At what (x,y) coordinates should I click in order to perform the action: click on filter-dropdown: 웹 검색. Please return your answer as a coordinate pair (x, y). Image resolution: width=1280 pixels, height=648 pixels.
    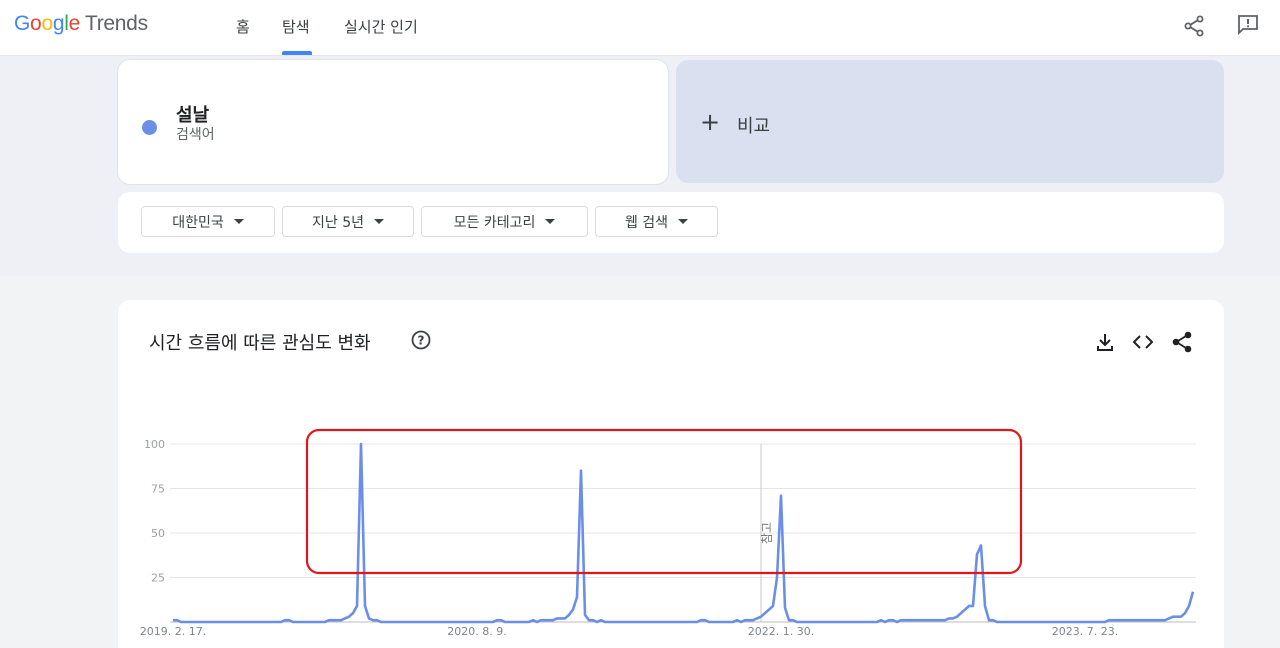
    Looking at the image, I should click on (656, 221).